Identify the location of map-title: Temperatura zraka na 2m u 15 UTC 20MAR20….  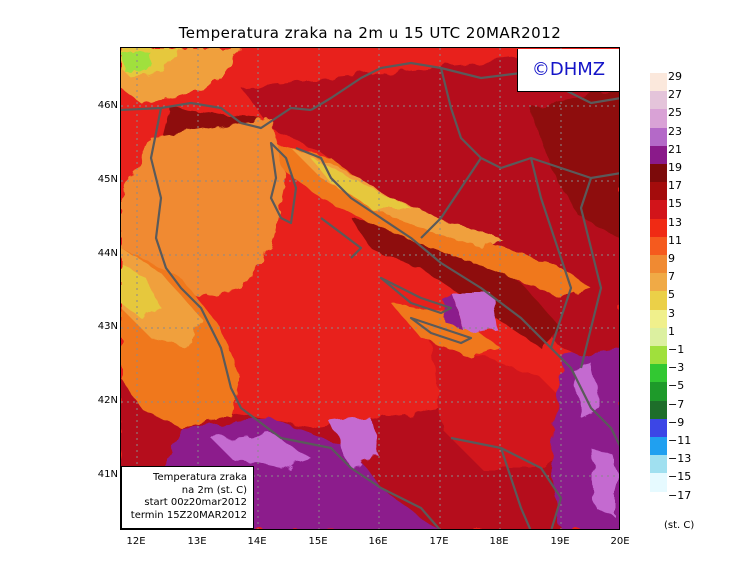
(370, 33).